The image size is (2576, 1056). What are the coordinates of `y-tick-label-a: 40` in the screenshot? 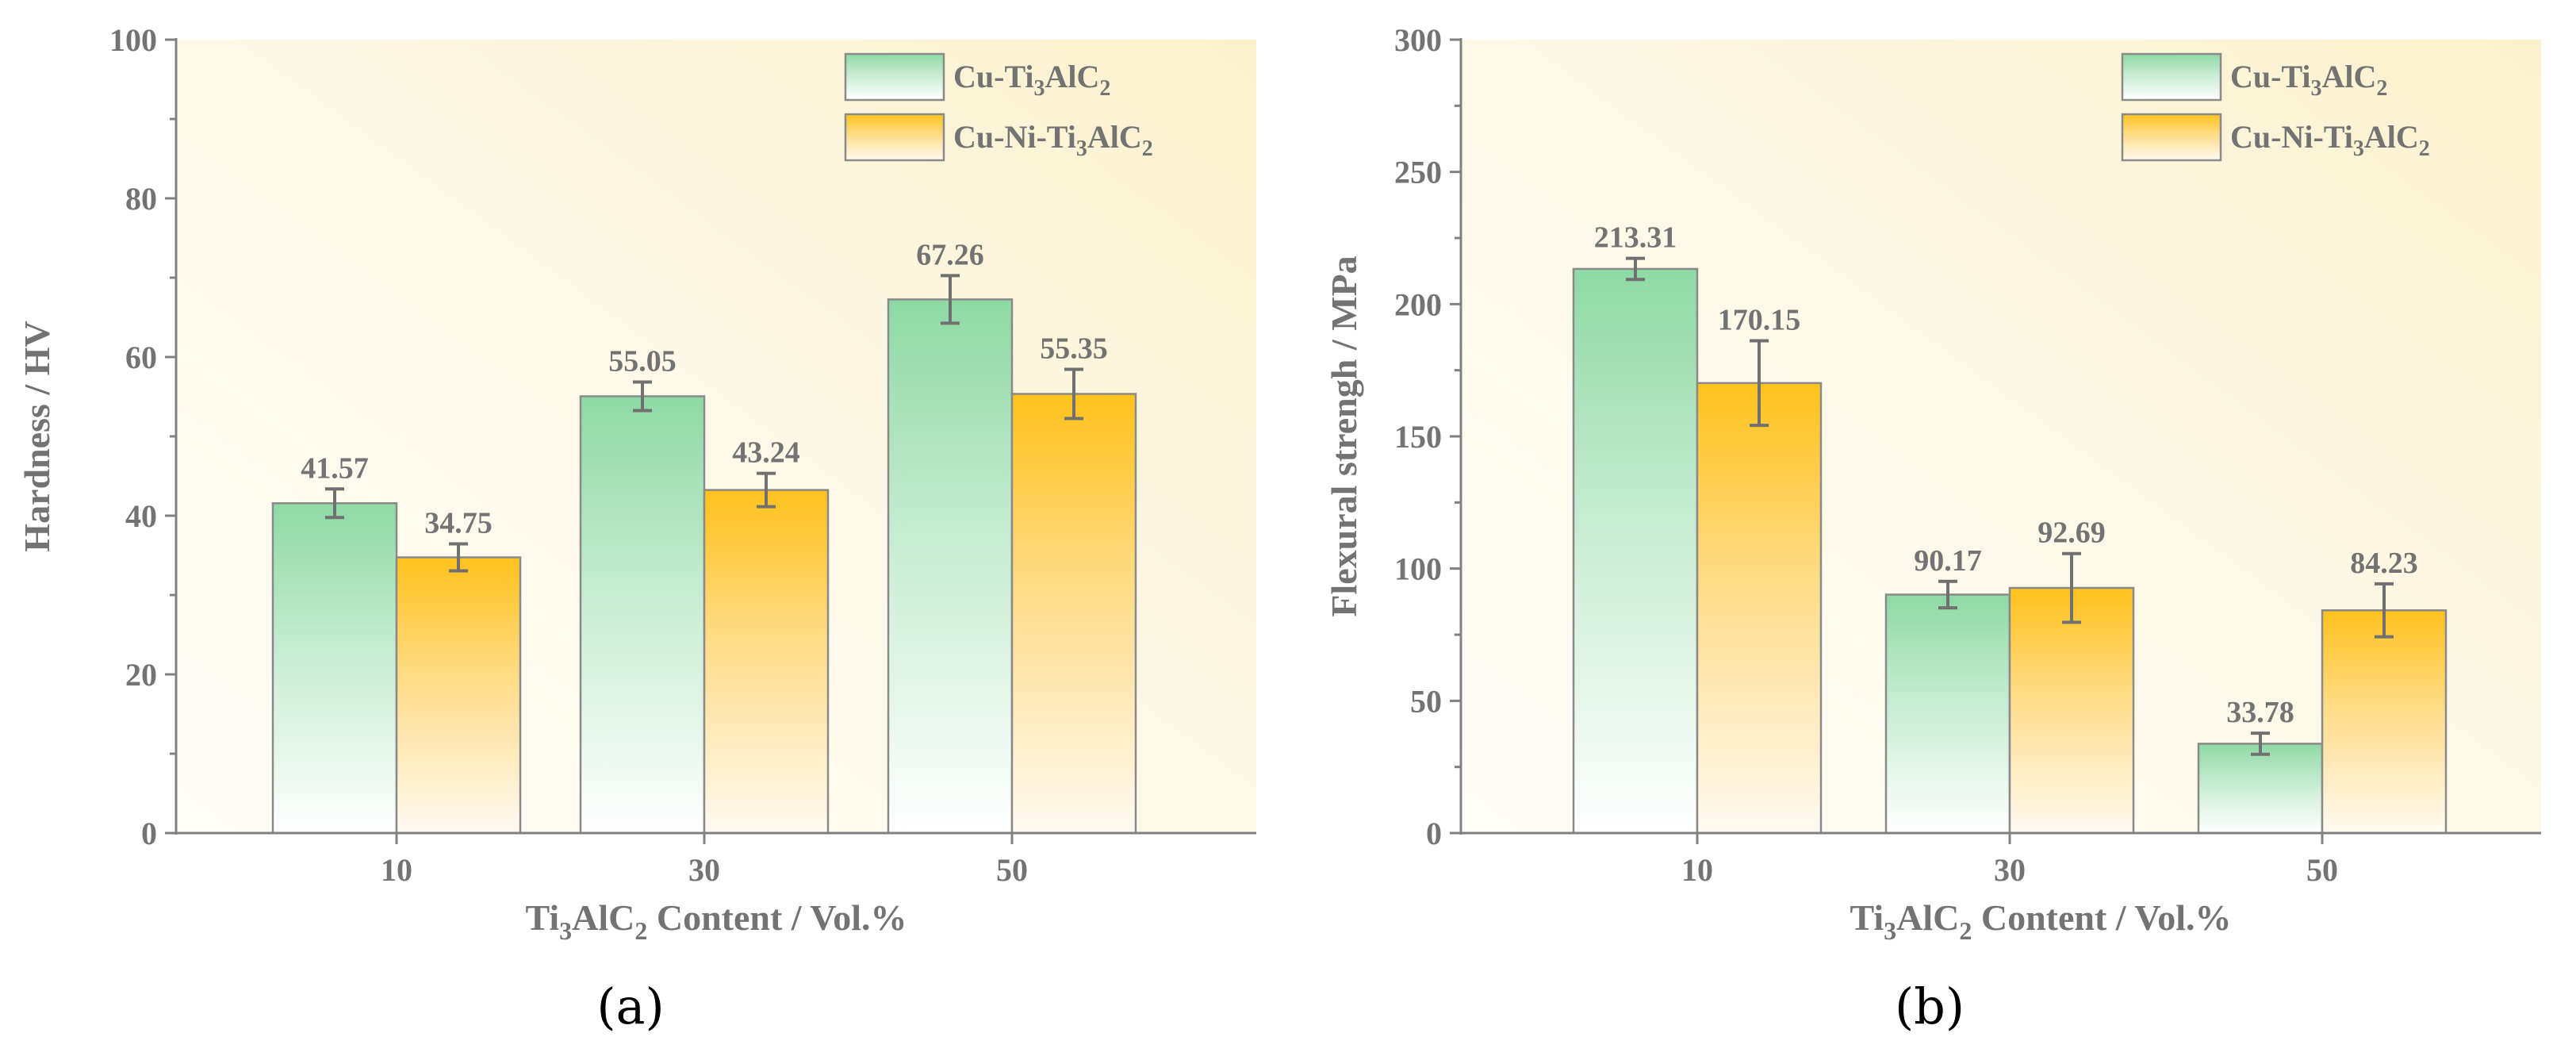 It's located at (141, 516).